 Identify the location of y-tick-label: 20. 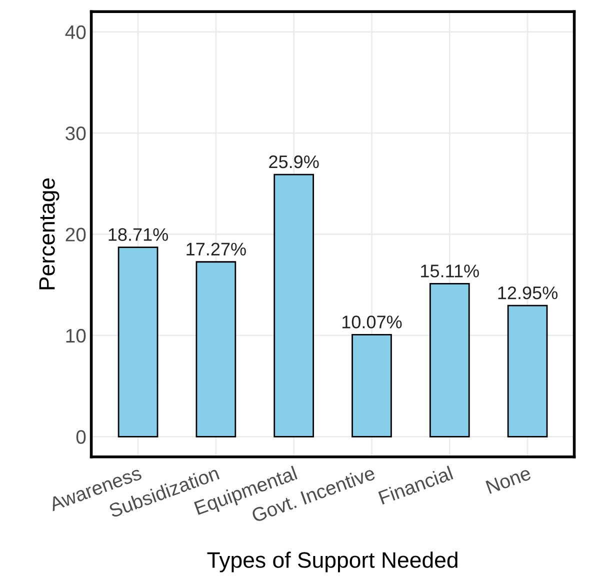
(76, 235).